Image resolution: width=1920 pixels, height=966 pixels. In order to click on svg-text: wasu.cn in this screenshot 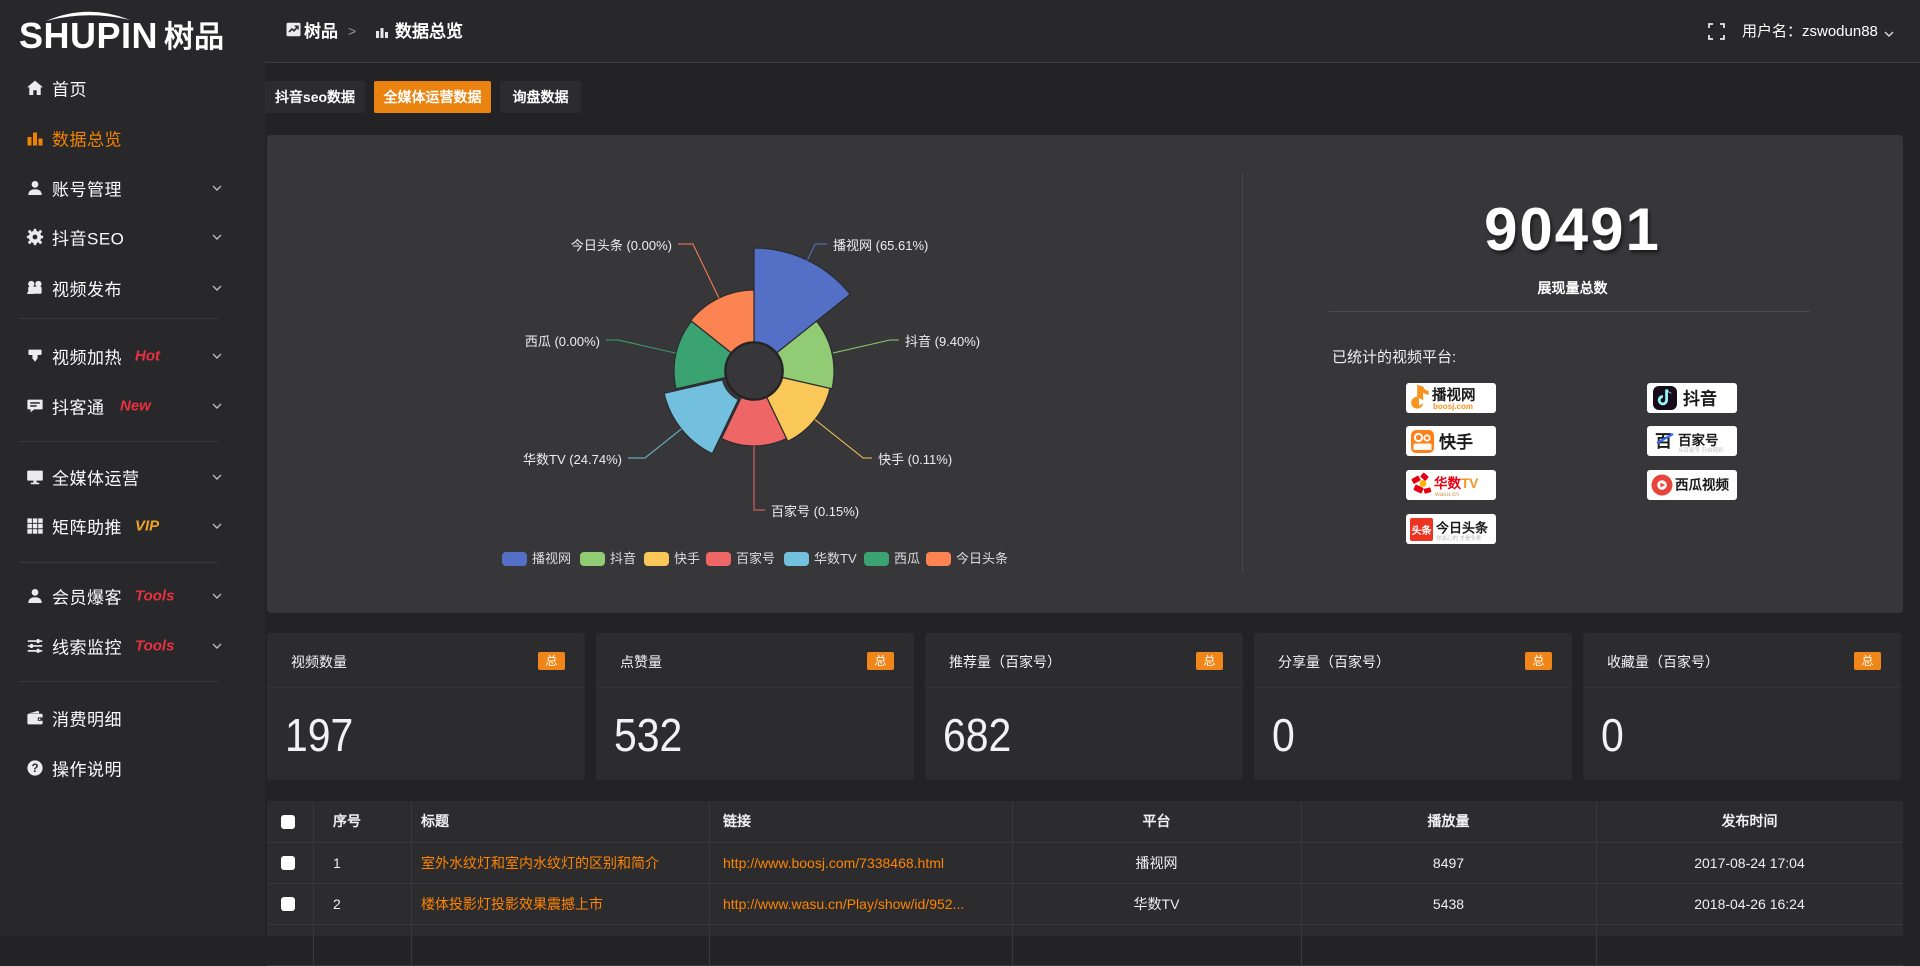, I will do `click(1446, 494)`.